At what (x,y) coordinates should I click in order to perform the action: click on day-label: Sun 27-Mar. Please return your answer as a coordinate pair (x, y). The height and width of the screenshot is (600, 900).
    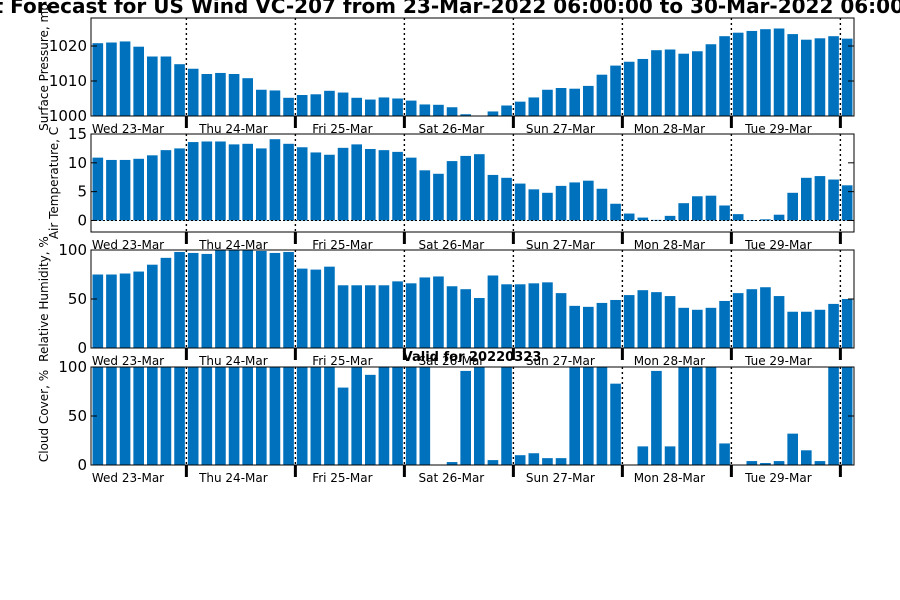
    Looking at the image, I should click on (560, 478).